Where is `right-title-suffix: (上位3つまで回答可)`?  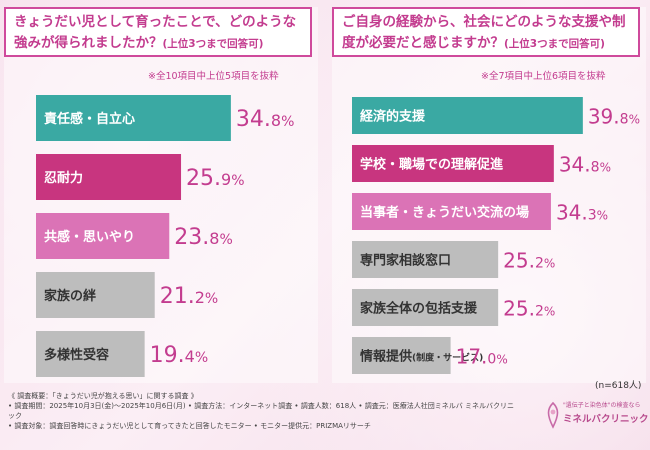
right-title-suffix: (上位3つまで回答可) is located at coordinates (554, 44).